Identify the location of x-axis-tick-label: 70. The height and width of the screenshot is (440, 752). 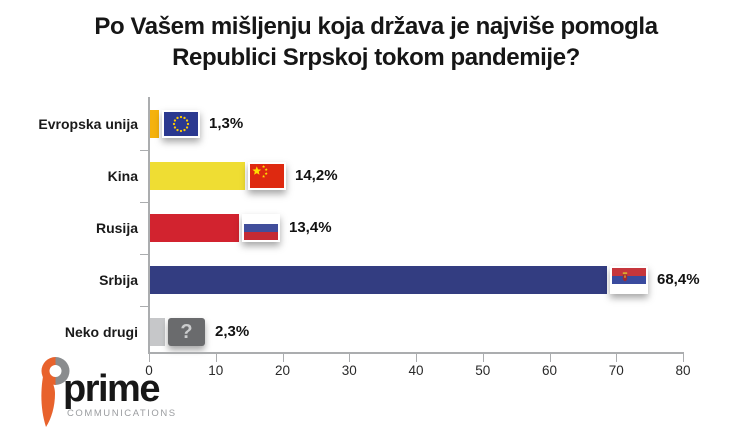
(616, 370).